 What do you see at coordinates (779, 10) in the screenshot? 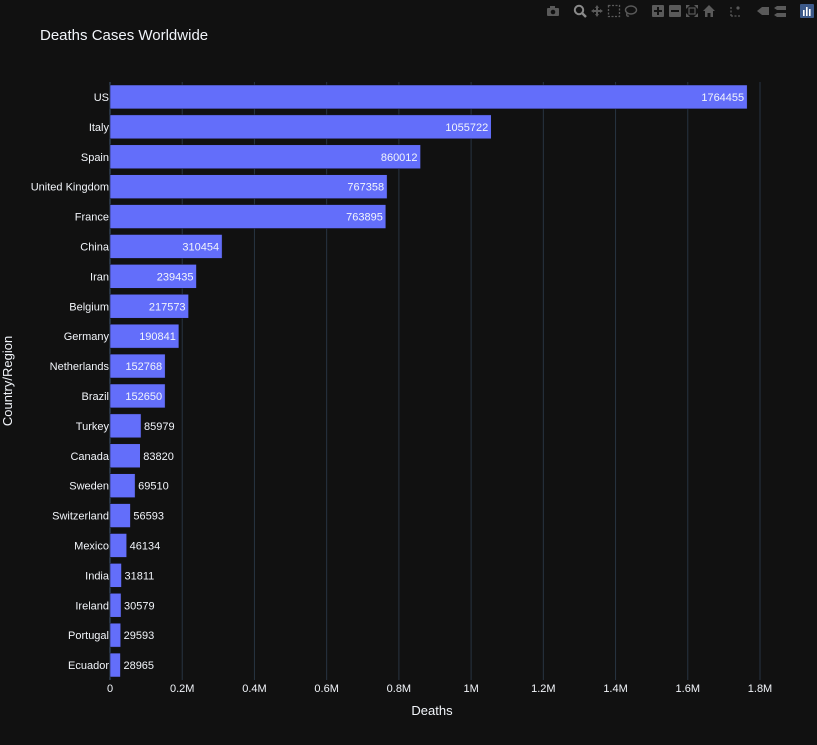
I see `hover-compare-button` at bounding box center [779, 10].